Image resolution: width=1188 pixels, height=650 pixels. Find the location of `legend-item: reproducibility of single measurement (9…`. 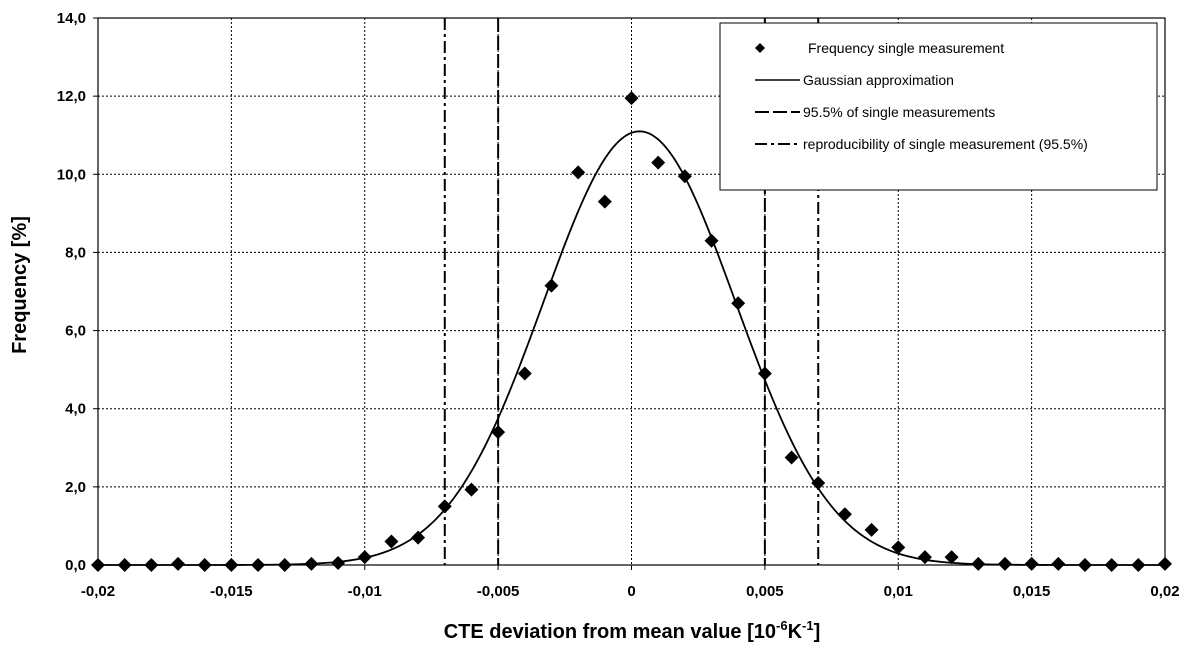

legend-item: reproducibility of single measurement (9… is located at coordinates (921, 144).